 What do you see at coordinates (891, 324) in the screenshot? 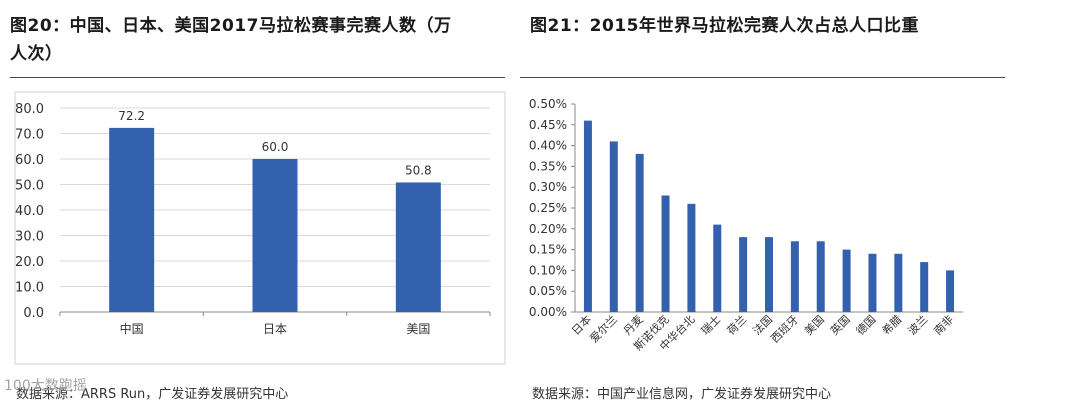
I see `right-x-tick-label: 希腊` at bounding box center [891, 324].